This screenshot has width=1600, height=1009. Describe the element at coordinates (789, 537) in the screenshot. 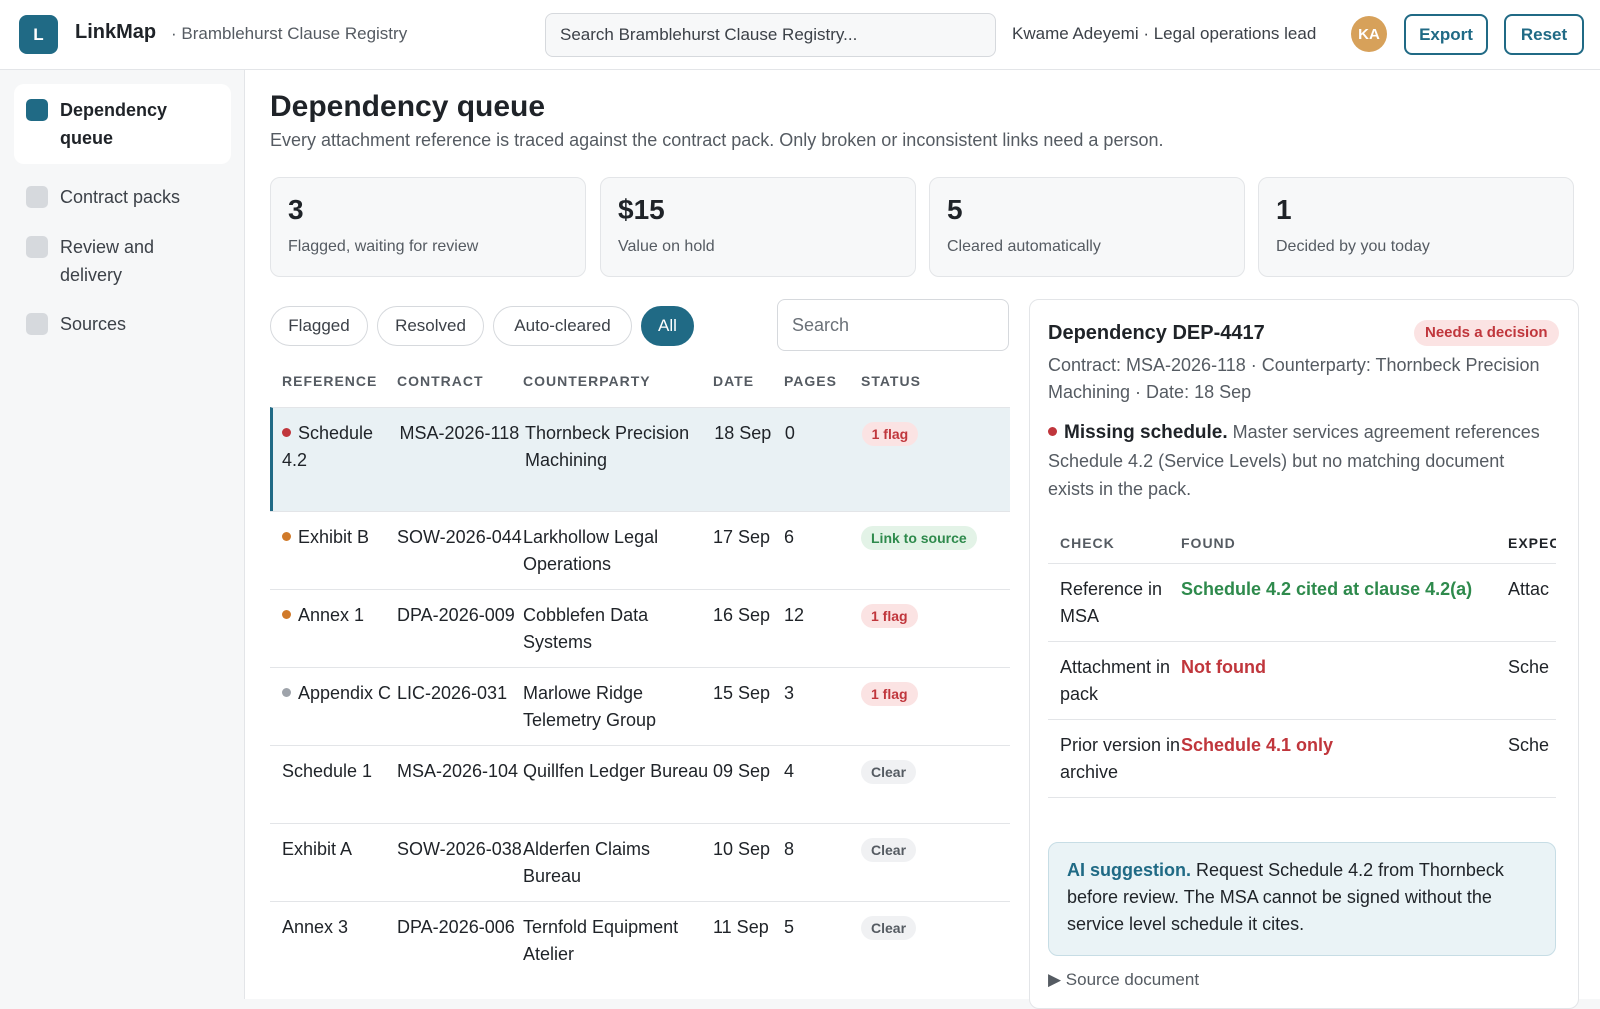

I see `cell-pages: 6` at that location.